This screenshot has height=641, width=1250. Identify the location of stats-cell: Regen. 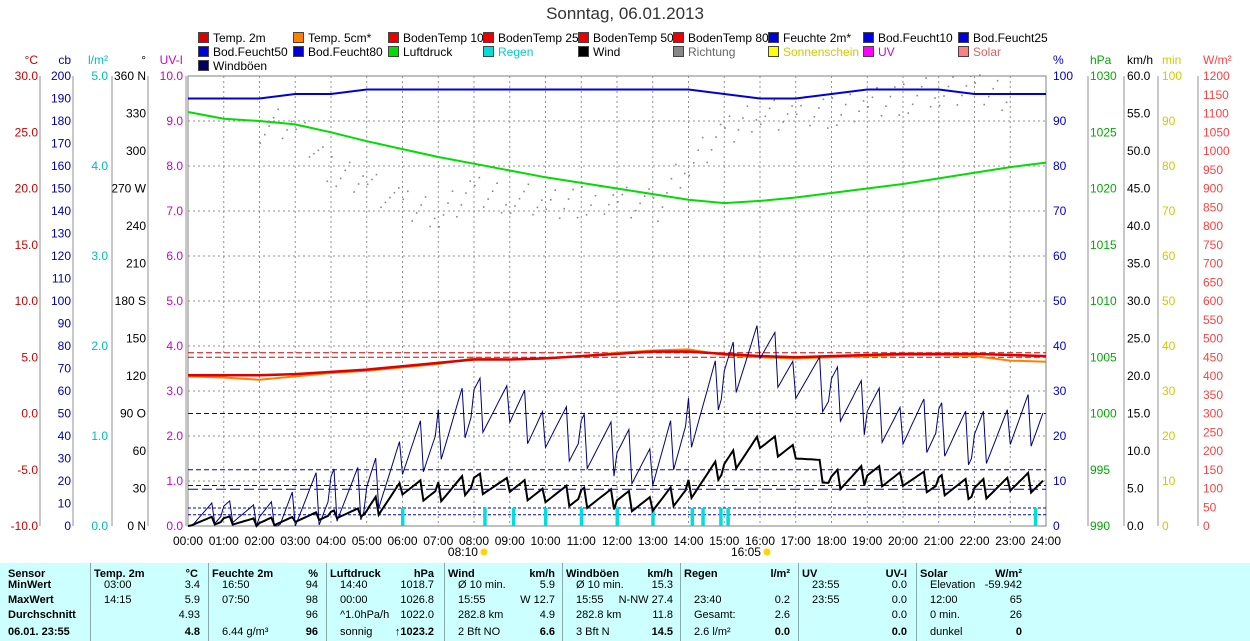
(701, 574).